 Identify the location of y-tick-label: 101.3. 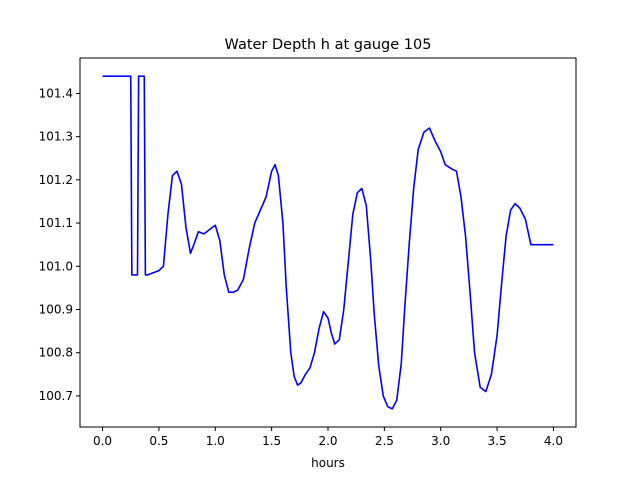
(56, 137).